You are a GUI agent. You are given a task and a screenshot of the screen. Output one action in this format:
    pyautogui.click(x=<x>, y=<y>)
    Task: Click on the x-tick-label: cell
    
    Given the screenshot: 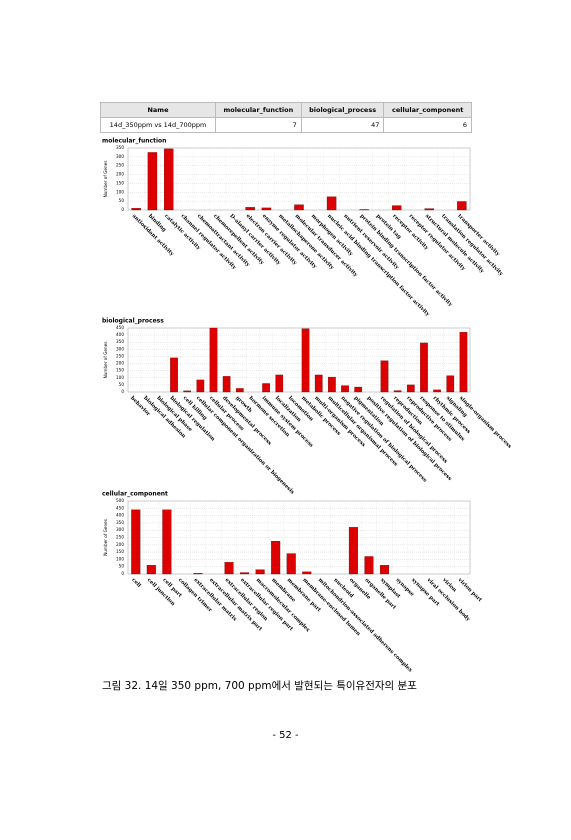 What is the action you would take?
    pyautogui.click(x=136, y=583)
    